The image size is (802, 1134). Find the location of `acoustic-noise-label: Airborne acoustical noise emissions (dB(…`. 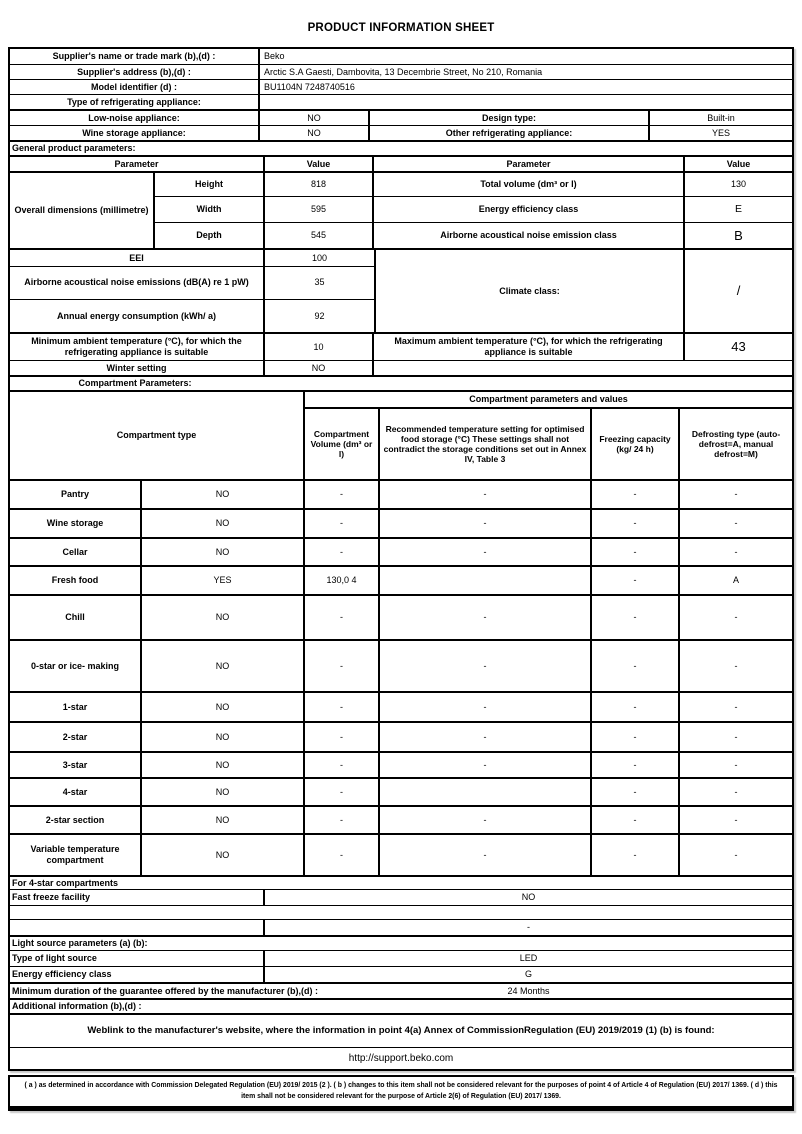

acoustic-noise-label: Airborne acoustical noise emissions (dB(… is located at coordinates (137, 282).